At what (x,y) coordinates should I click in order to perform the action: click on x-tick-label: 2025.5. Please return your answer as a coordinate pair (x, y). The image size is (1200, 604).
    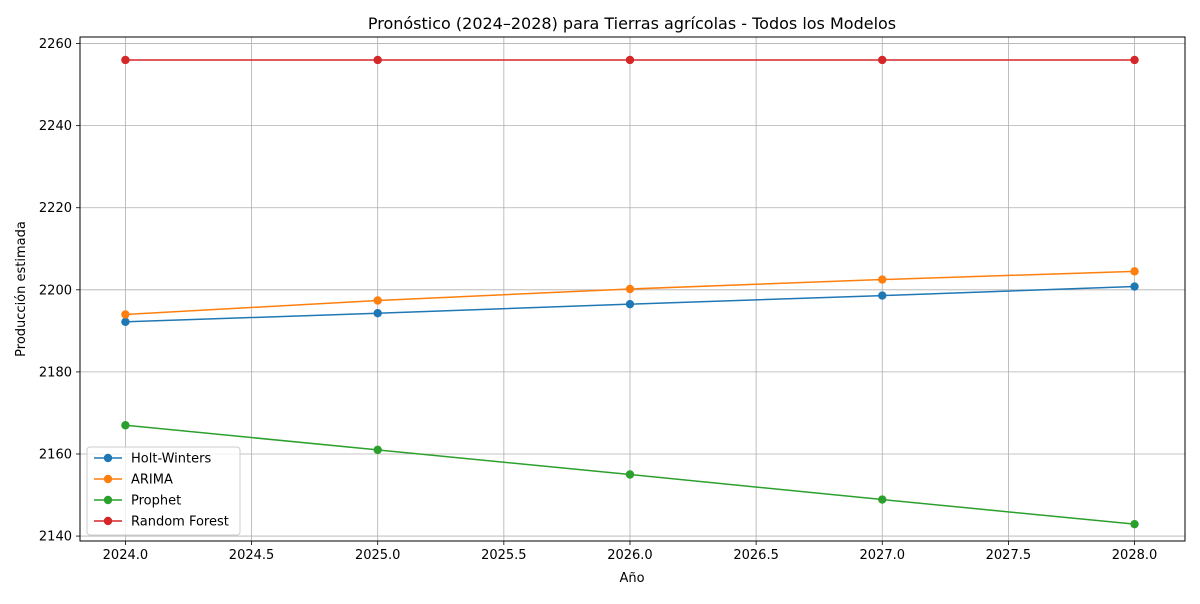
    Looking at the image, I should click on (504, 555).